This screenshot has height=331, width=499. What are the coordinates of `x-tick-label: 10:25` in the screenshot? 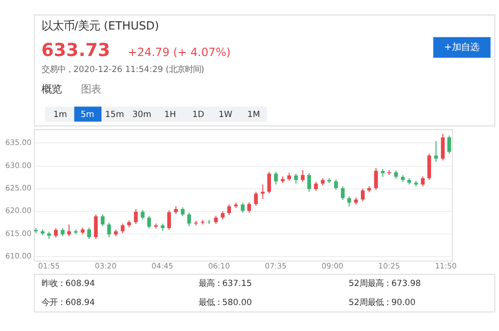 It's located at (389, 266).